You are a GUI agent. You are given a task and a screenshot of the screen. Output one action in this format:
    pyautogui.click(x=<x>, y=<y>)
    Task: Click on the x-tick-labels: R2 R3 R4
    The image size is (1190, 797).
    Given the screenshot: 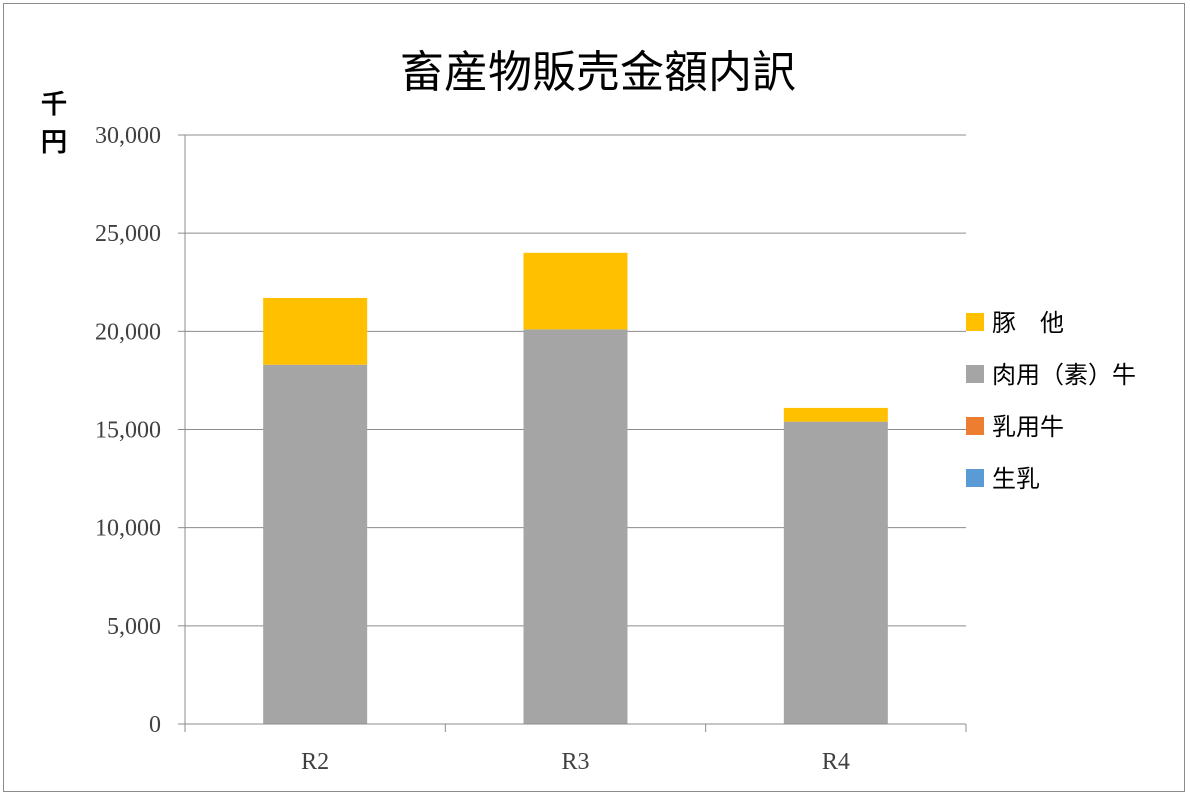 What is the action you would take?
    pyautogui.click(x=575, y=762)
    